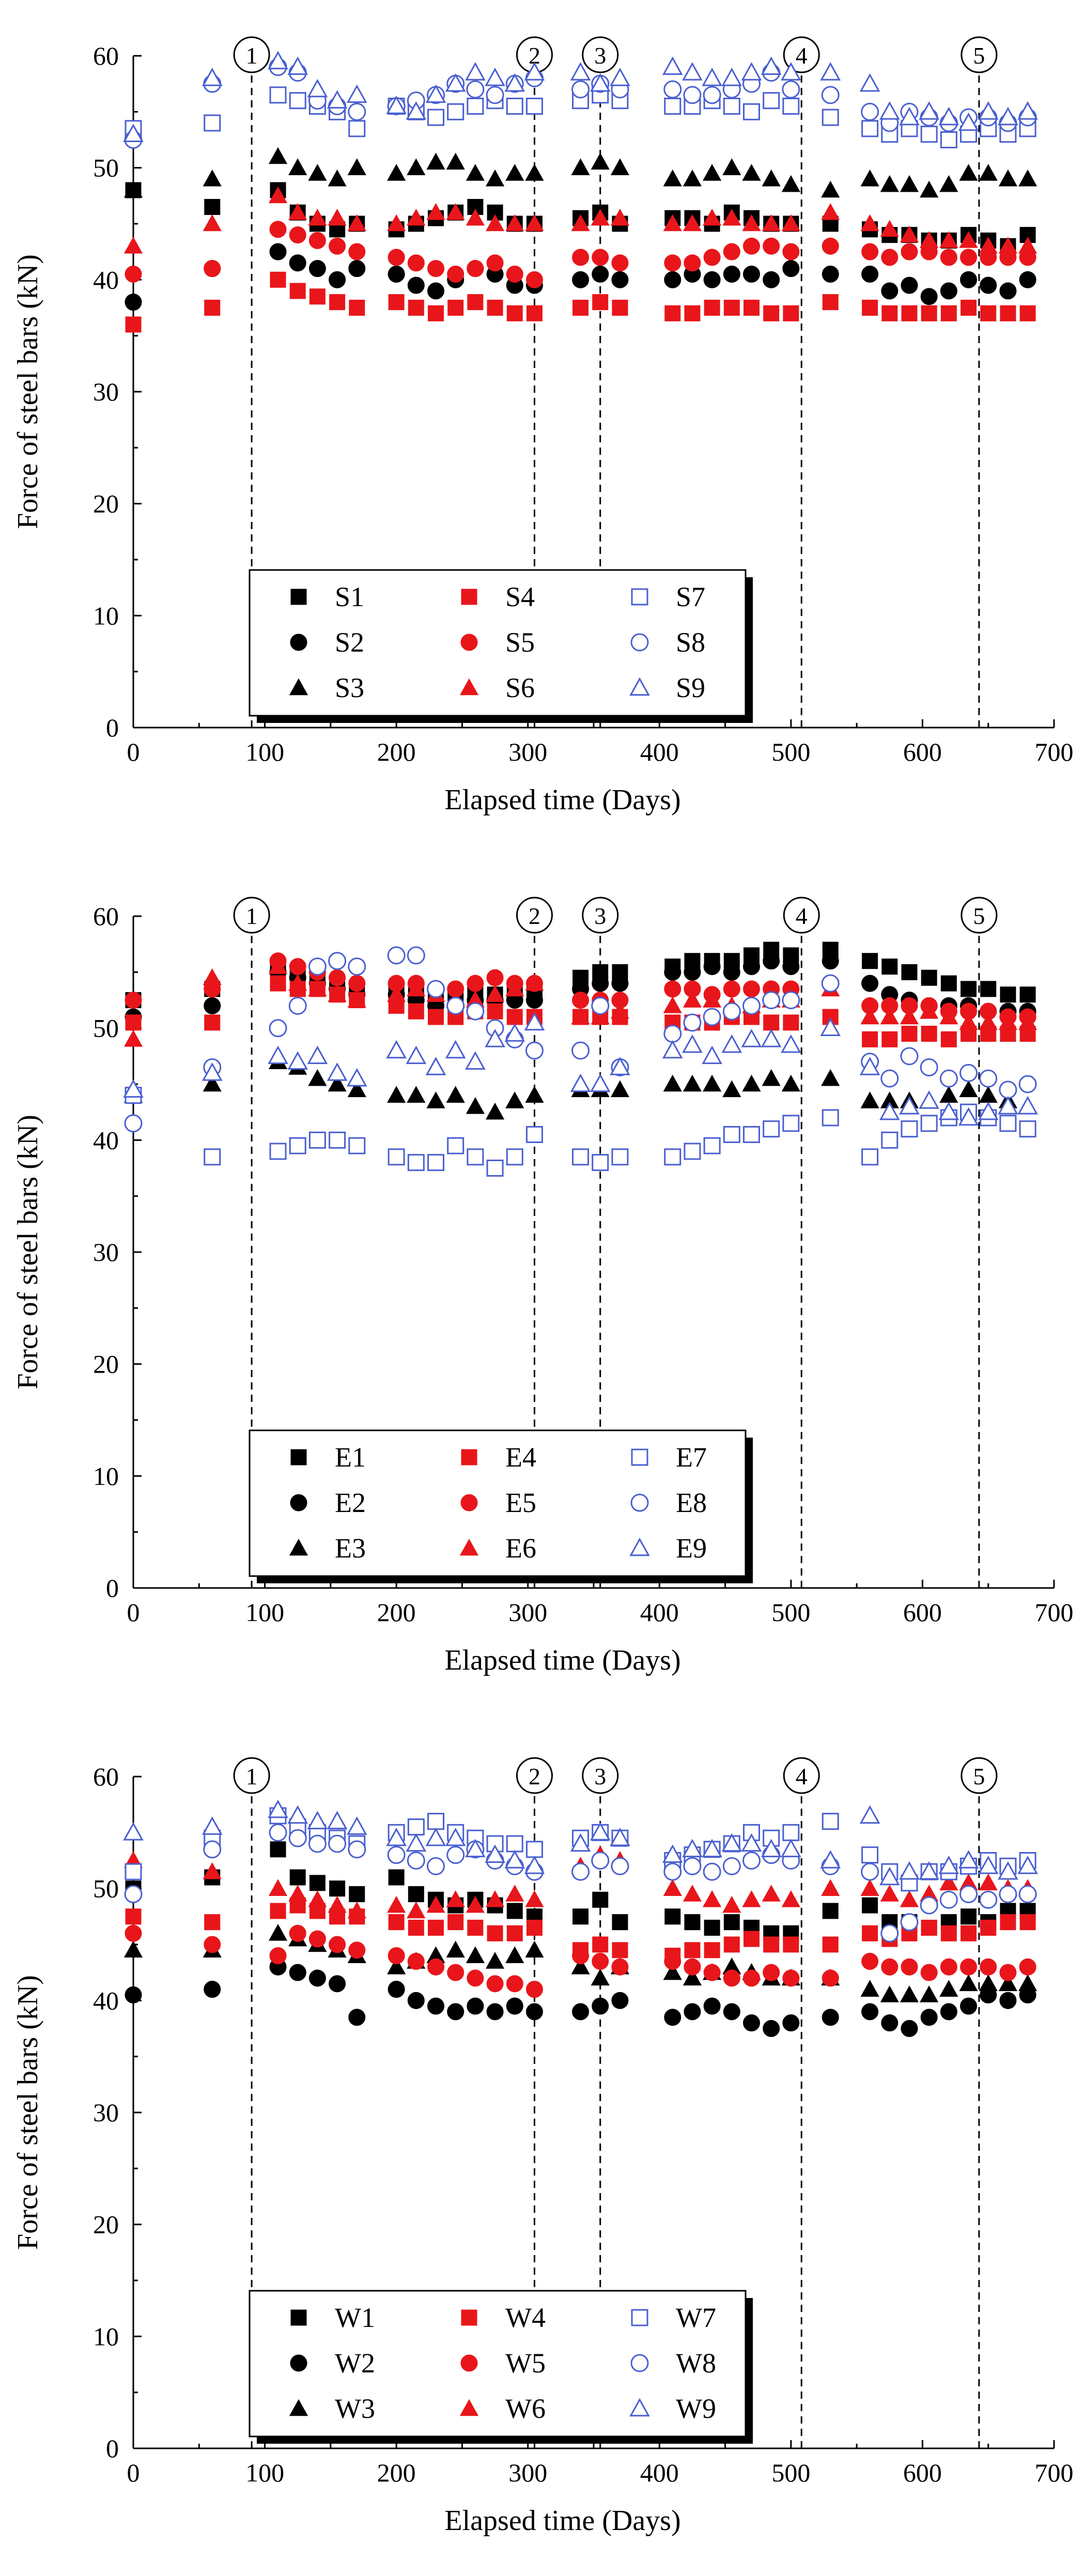 The image size is (1084, 2576). What do you see at coordinates (520, 1502) in the screenshot?
I see `legend-label-E5: E5` at bounding box center [520, 1502].